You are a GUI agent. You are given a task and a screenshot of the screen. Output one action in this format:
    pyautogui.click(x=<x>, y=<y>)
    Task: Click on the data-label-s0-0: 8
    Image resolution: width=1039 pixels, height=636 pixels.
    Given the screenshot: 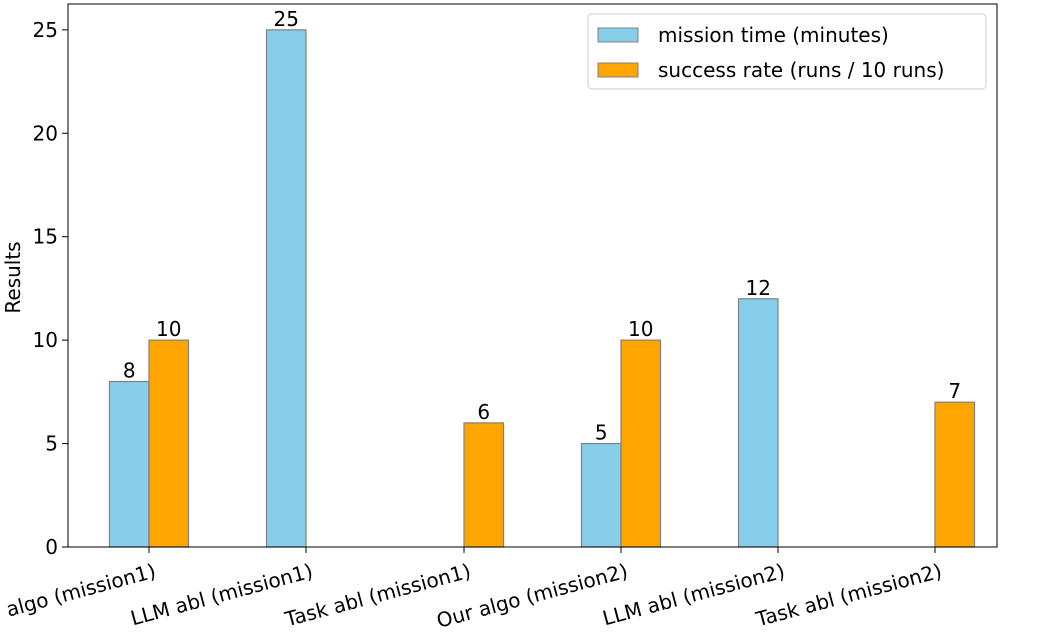 What is the action you would take?
    pyautogui.click(x=129, y=371)
    